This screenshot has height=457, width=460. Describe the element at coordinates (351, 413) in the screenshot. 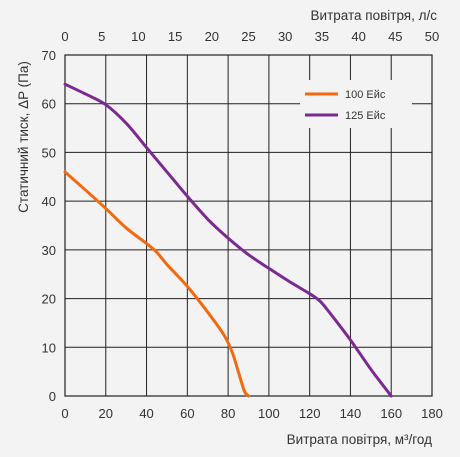

I see `x-tick-label: 140` at that location.